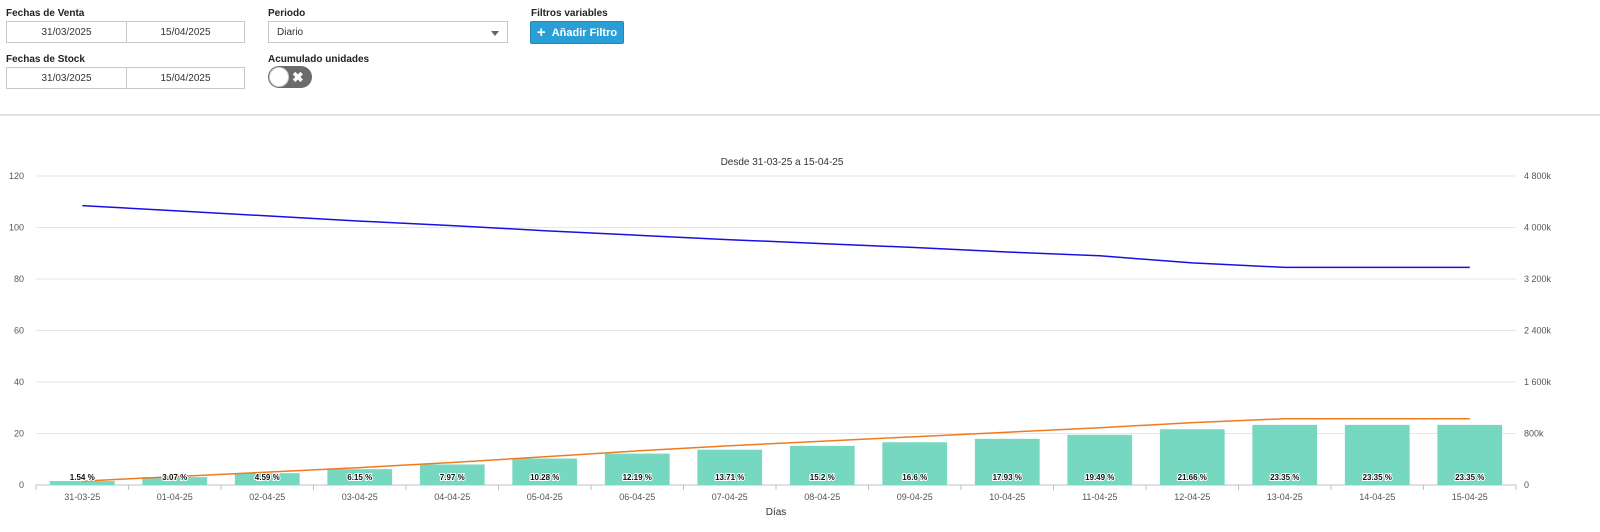 This screenshot has height=532, width=1600. I want to click on acumulado-label: Acumulado unidades, so click(319, 59).